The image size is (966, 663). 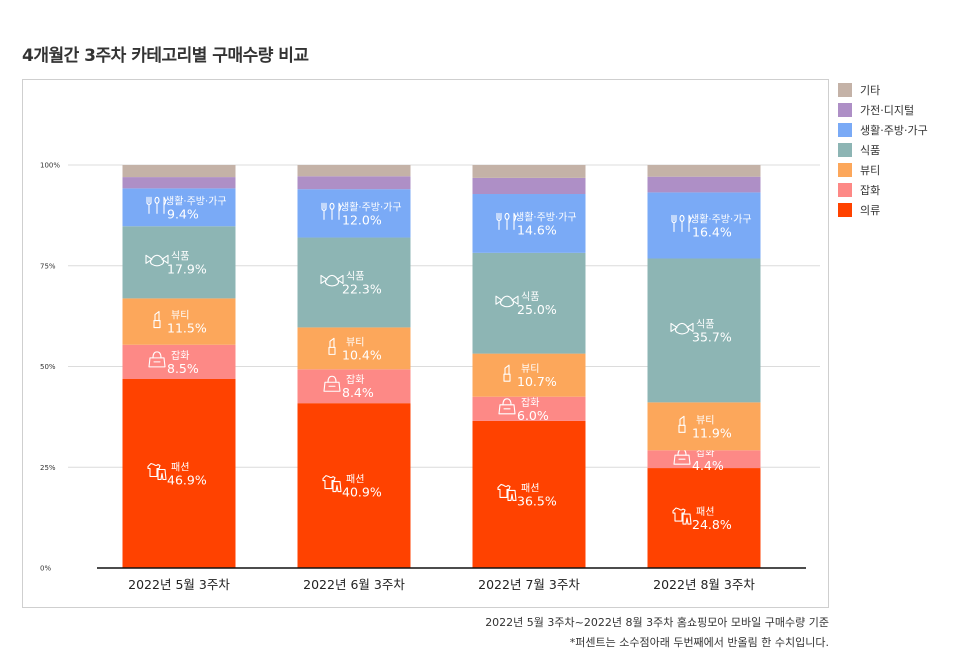 I want to click on legend-label: 가전·디지털, so click(x=887, y=110).